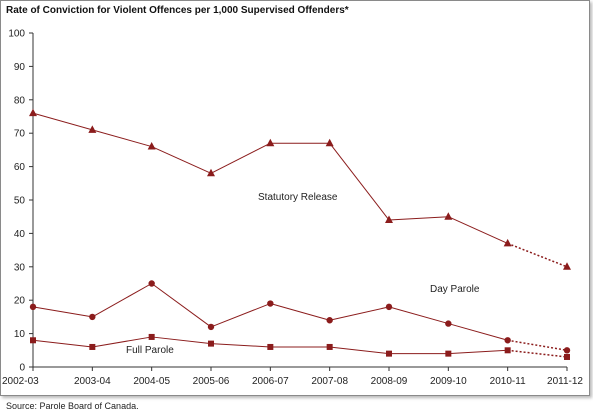 This screenshot has width=593, height=415. What do you see at coordinates (20, 234) in the screenshot?
I see `y-tick-label: 40` at bounding box center [20, 234].